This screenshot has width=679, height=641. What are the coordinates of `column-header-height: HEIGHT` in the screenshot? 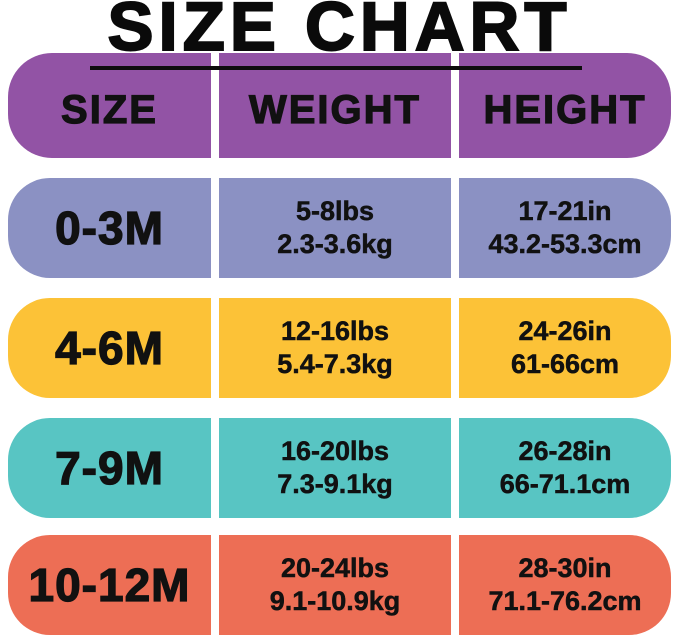 It's located at (565, 105).